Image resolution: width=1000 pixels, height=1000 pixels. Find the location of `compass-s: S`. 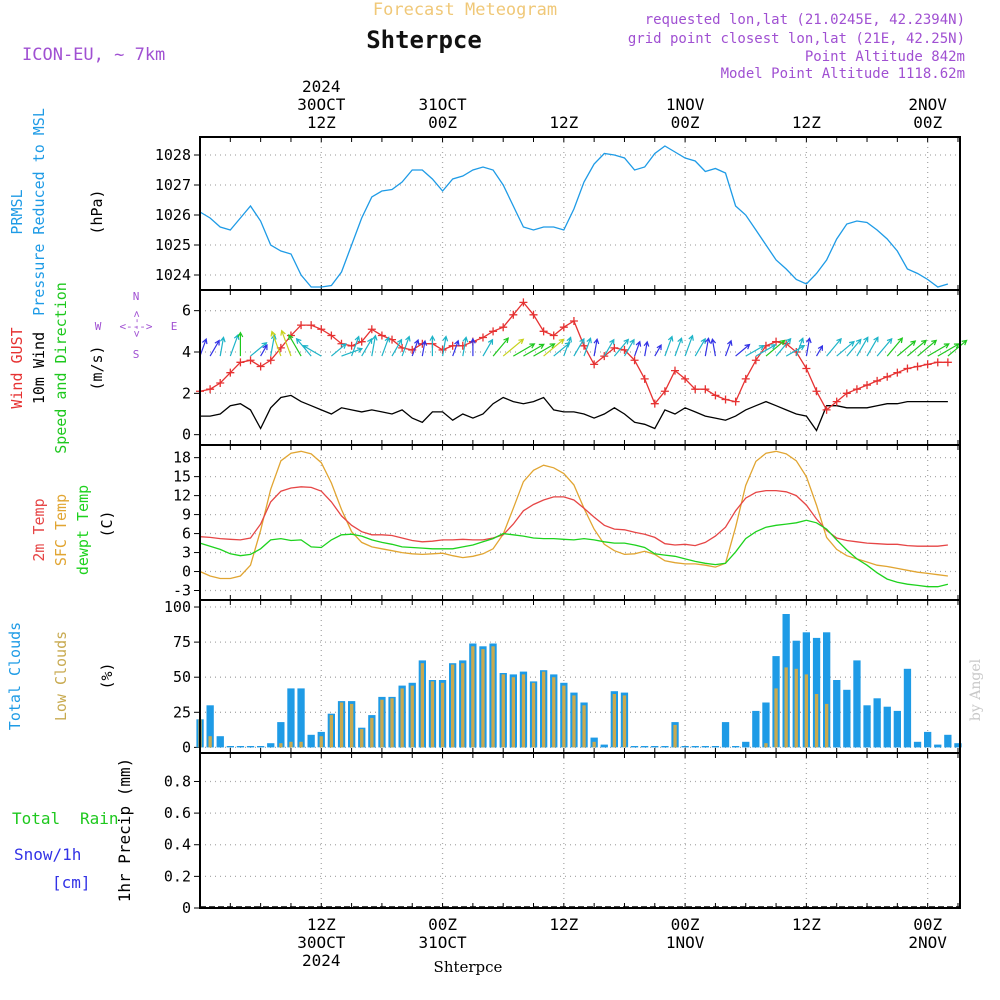

compass-s: S is located at coordinates (136, 354).